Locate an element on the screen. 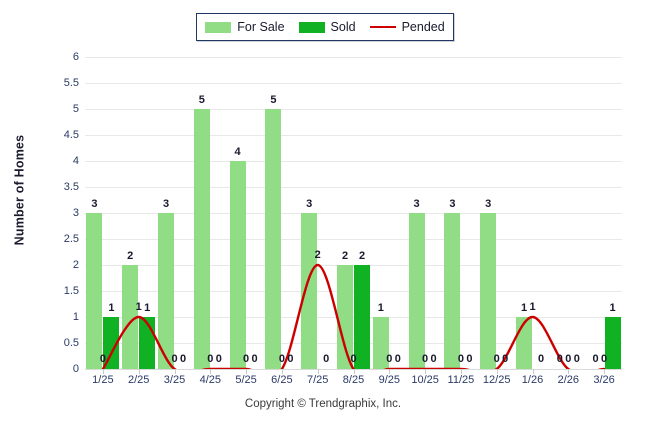 The height and width of the screenshot is (434, 646). x-axis-tick-label: 11/25 is located at coordinates (461, 380).